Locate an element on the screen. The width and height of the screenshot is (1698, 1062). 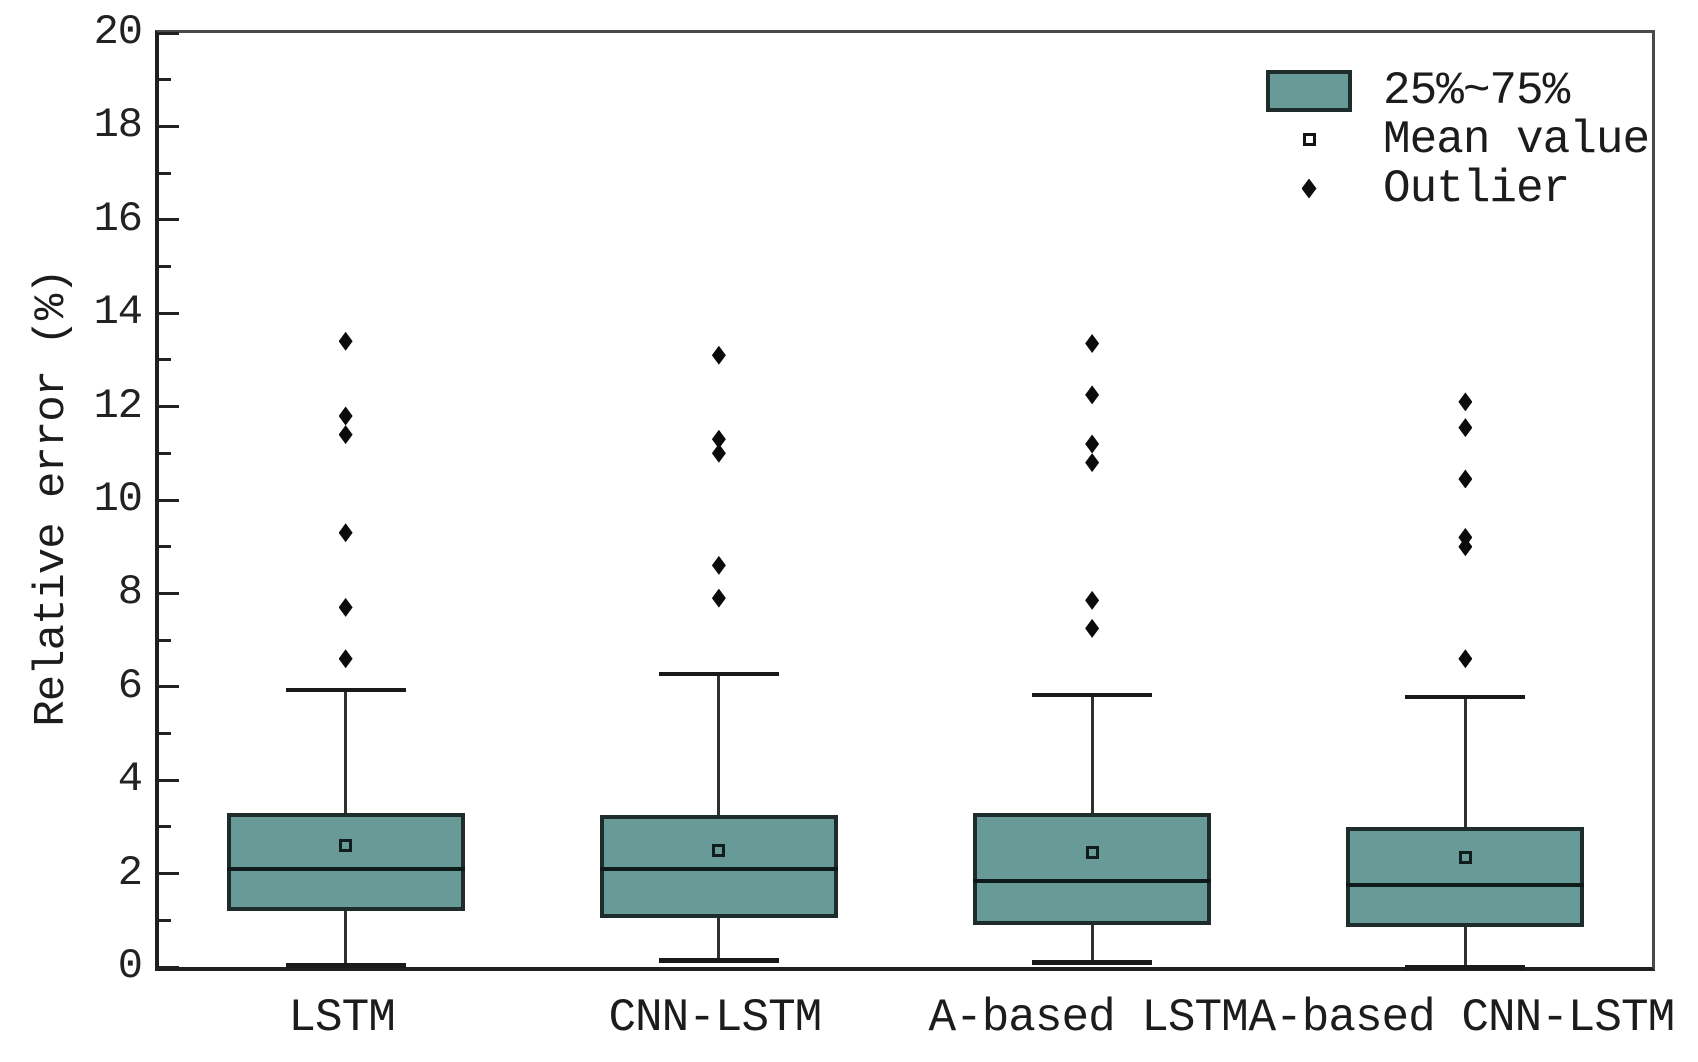
legend: 25%~75% Mean value Outlier is located at coordinates (1451, 139).